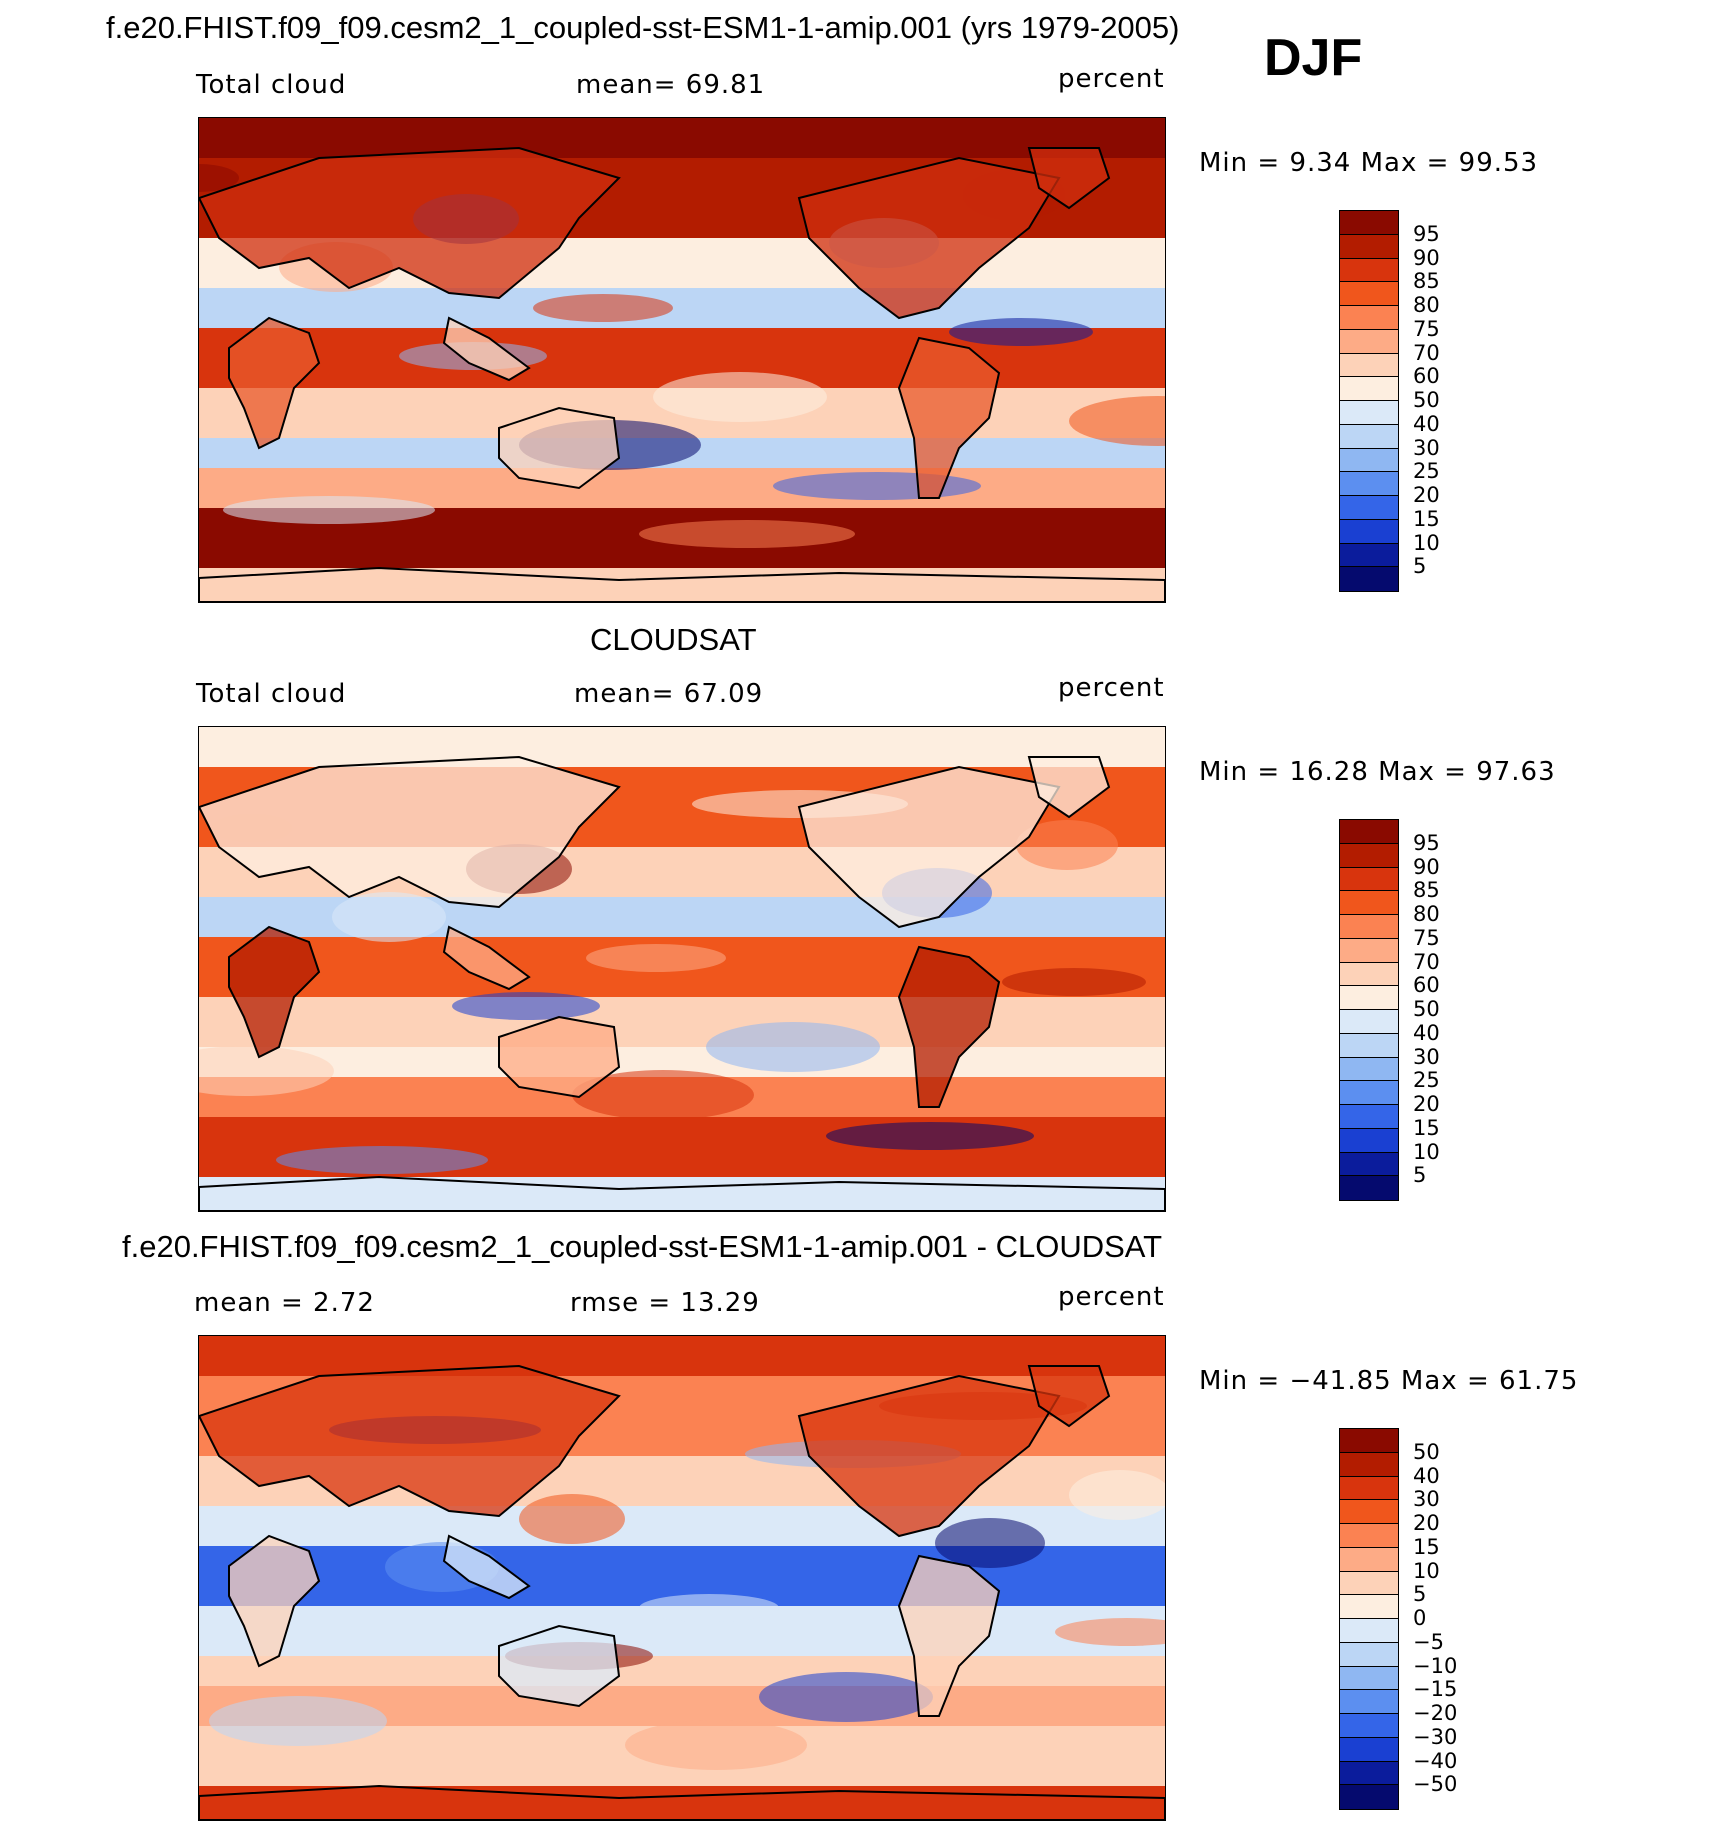 This screenshot has width=1710, height=1840. What do you see at coordinates (1426, 1546) in the screenshot?
I see `panel-3-colorbar-tick-label: 15` at bounding box center [1426, 1546].